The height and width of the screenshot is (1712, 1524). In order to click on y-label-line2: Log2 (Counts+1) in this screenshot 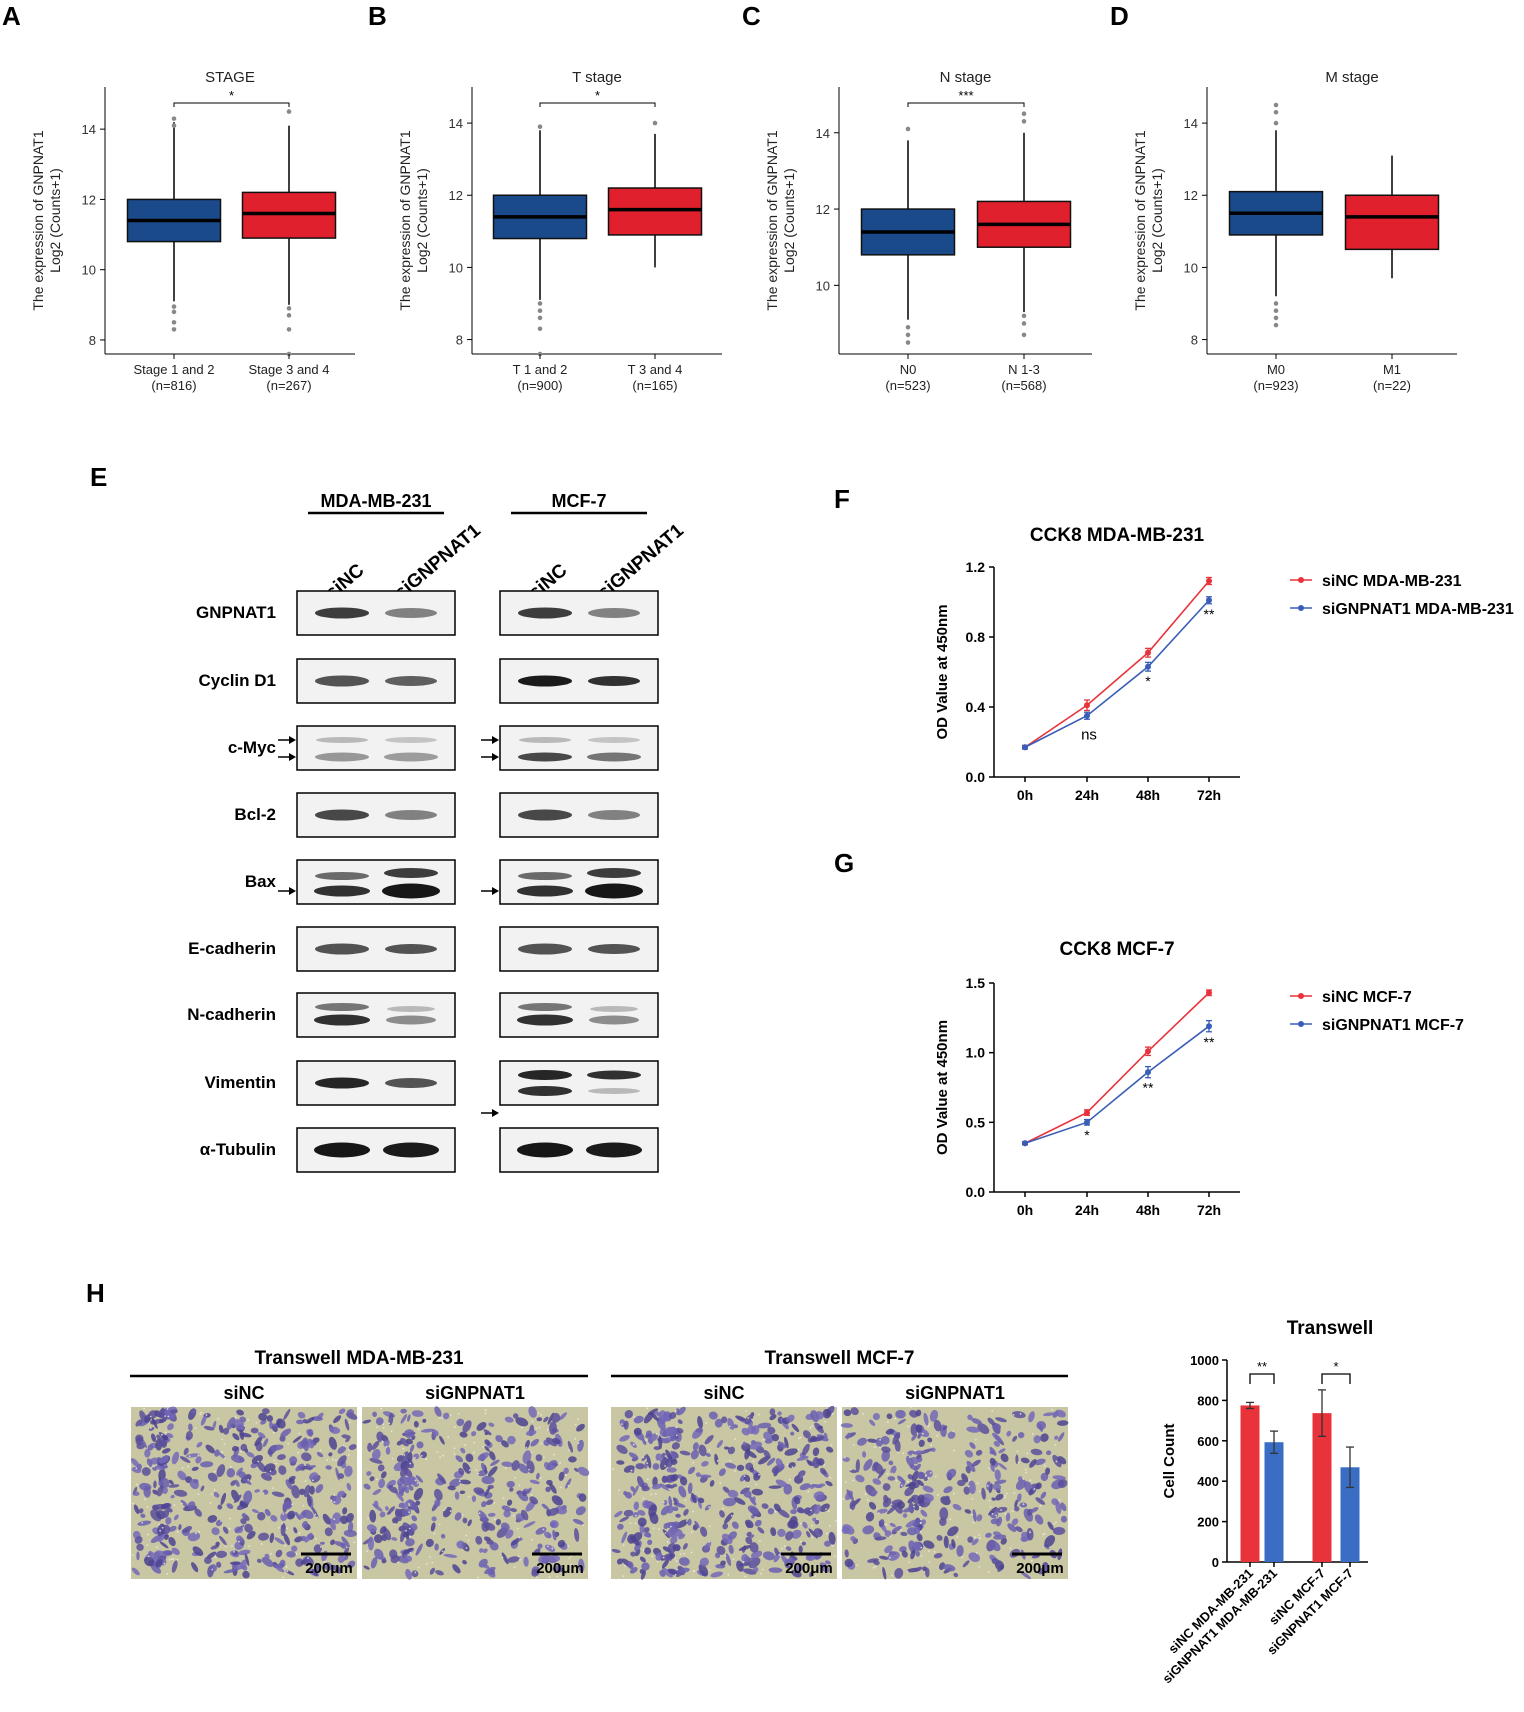, I will do `click(1157, 220)`.